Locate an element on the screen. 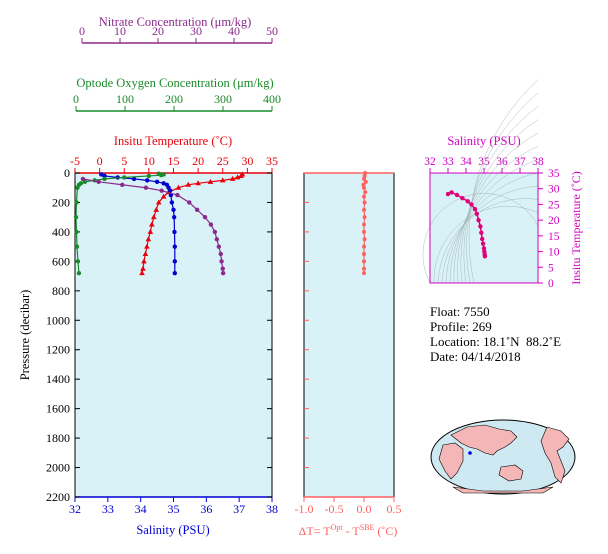 Image resolution: width=608 pixels, height=554 pixels. profile-value: 269 is located at coordinates (482, 326).